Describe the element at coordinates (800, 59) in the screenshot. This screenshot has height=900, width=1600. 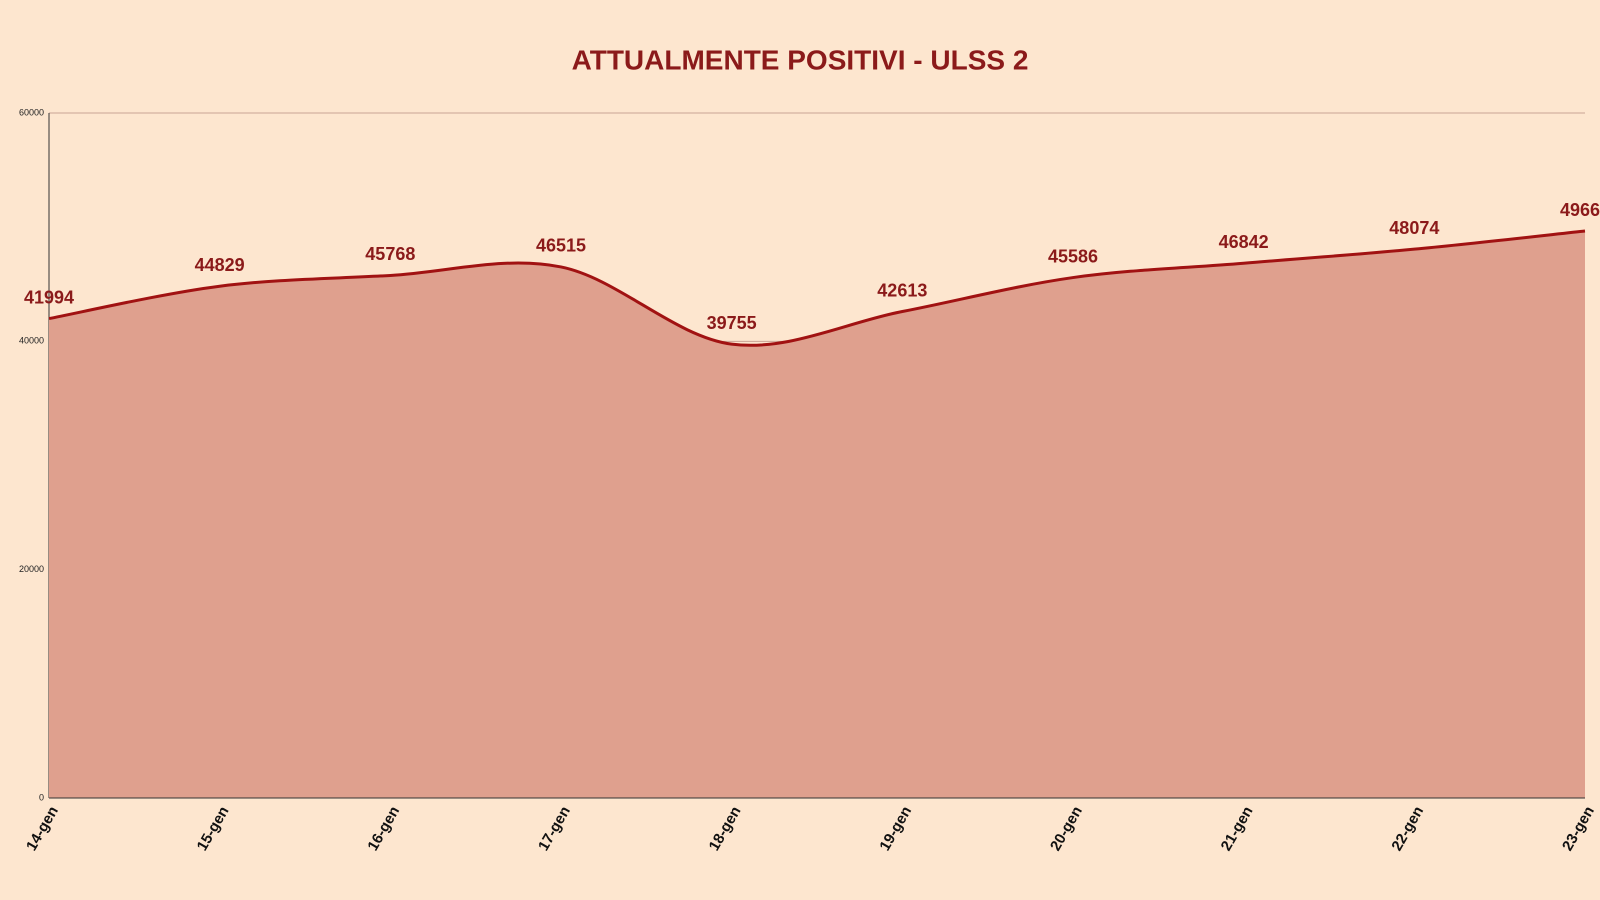
I see `chart-title: ATTUALMENTE POSITIVI - ULSS 2` at that location.